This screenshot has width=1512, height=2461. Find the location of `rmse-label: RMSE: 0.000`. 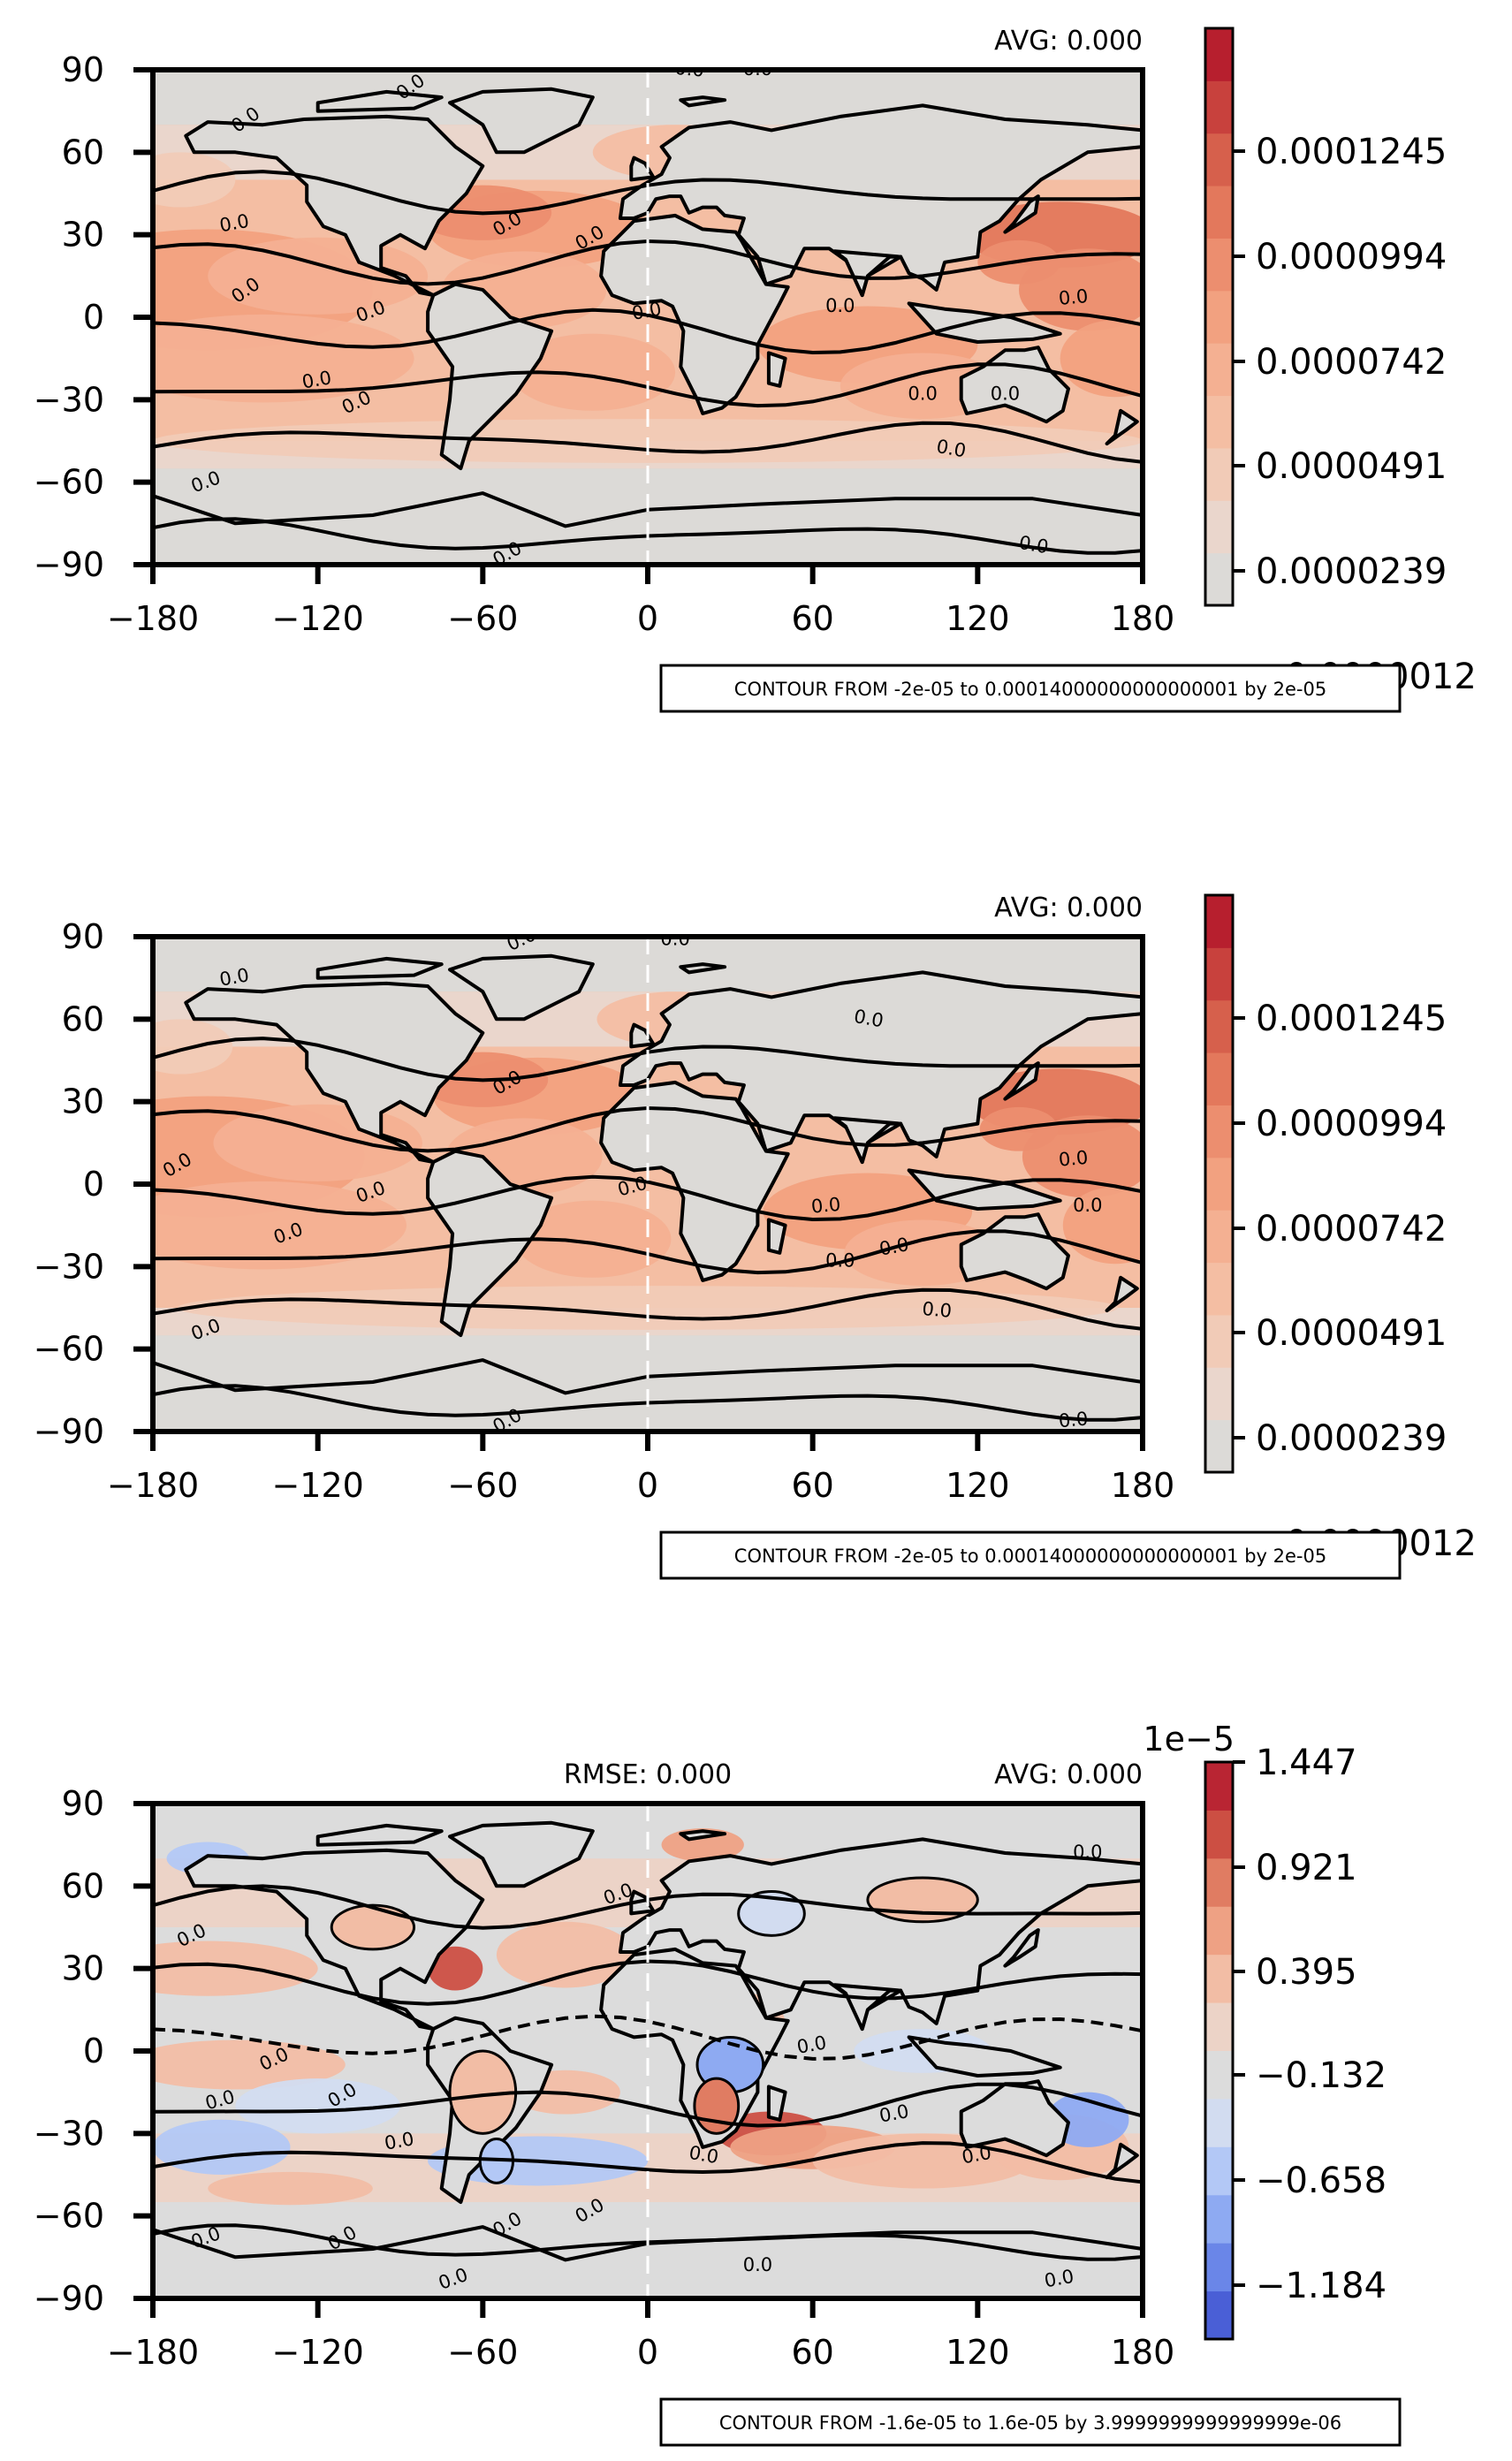

rmse-label: RMSE: 0.000 is located at coordinates (648, 1774).